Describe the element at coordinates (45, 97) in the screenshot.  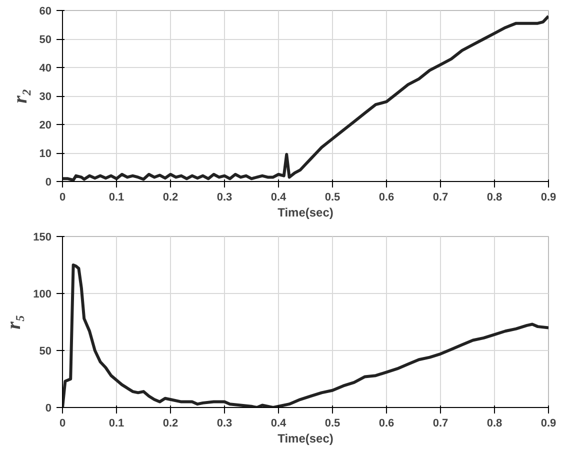
I see `y-tick-label: 30` at that location.